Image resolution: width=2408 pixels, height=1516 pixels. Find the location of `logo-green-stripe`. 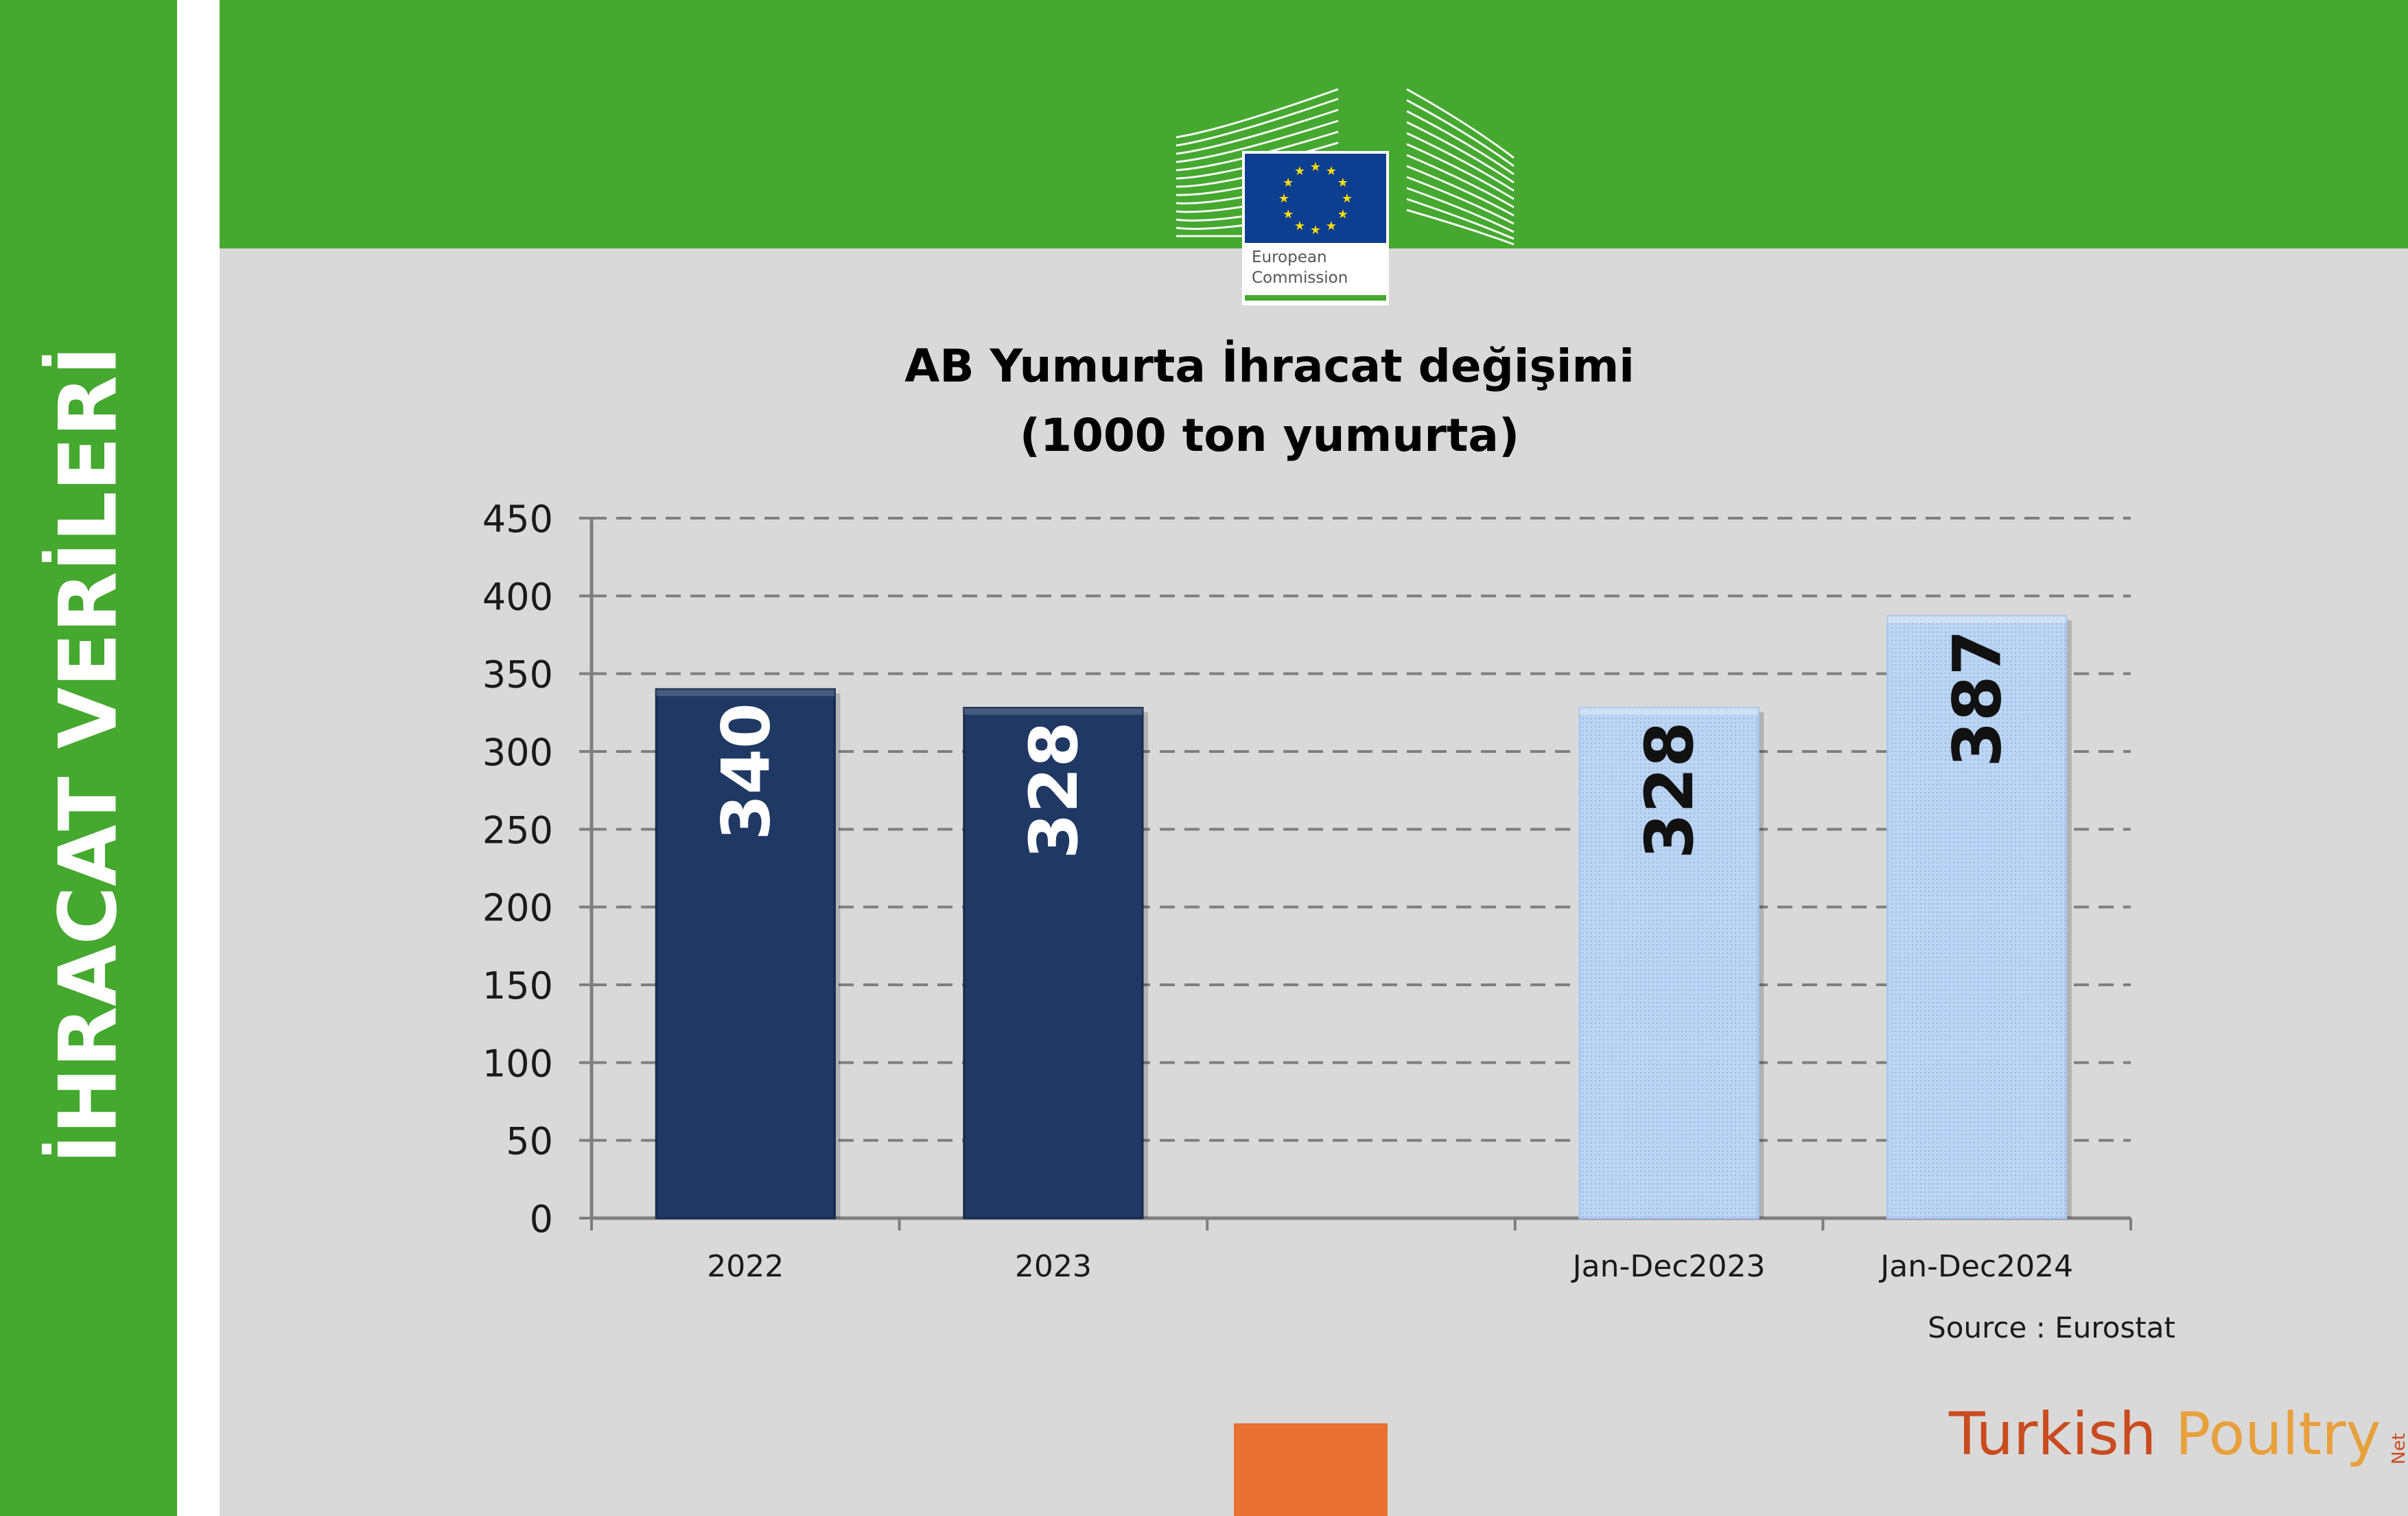

logo-green-stripe is located at coordinates (1315, 298).